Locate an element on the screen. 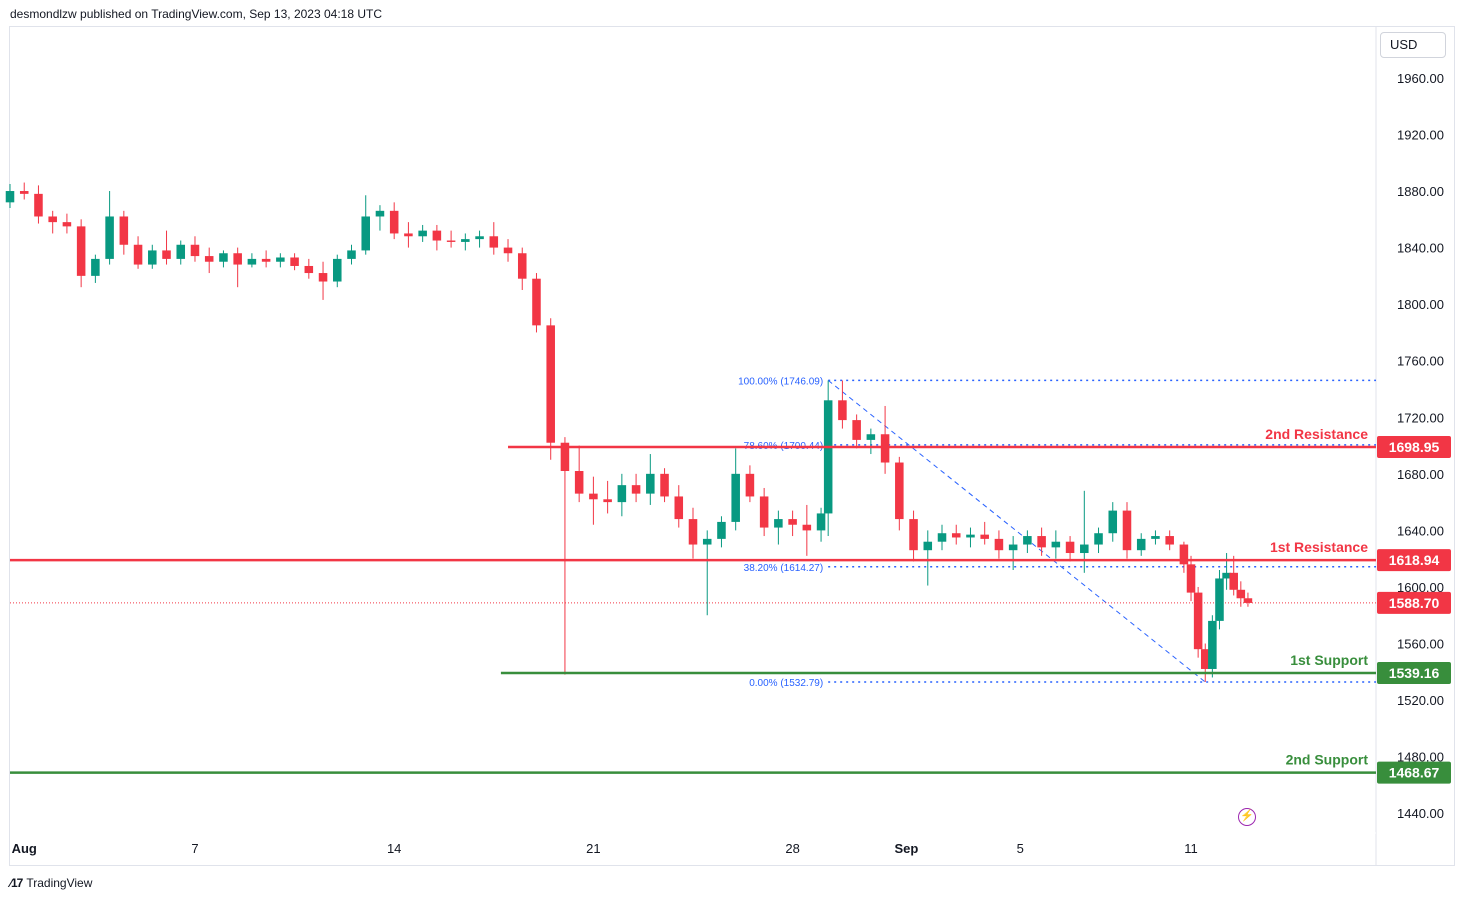 The height and width of the screenshot is (901, 1465). lightning-icon: ⚡ is located at coordinates (1247, 817).